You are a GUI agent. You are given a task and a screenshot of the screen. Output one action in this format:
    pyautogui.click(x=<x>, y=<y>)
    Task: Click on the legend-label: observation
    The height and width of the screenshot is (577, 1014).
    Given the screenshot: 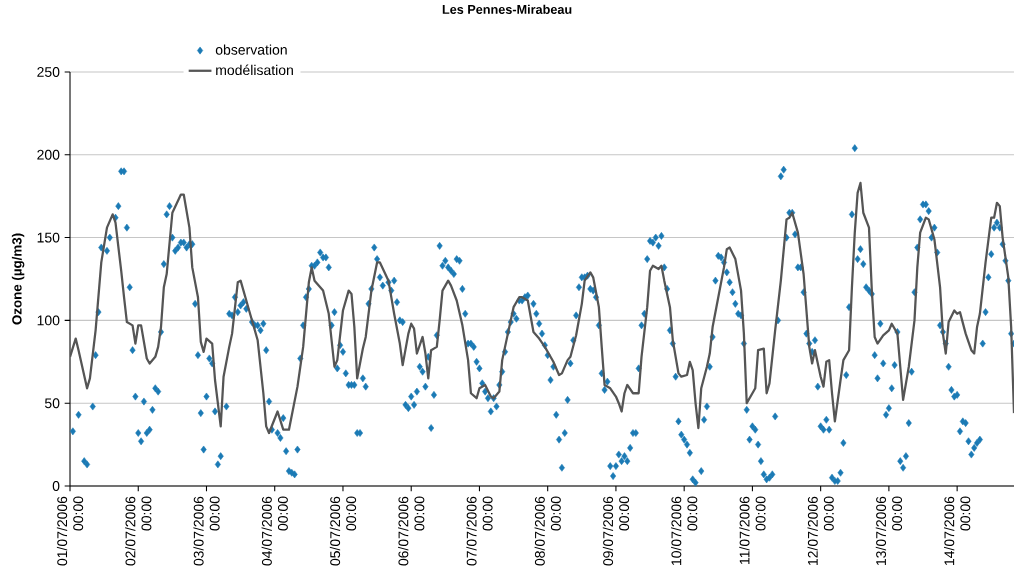 What is the action you would take?
    pyautogui.click(x=251, y=49)
    